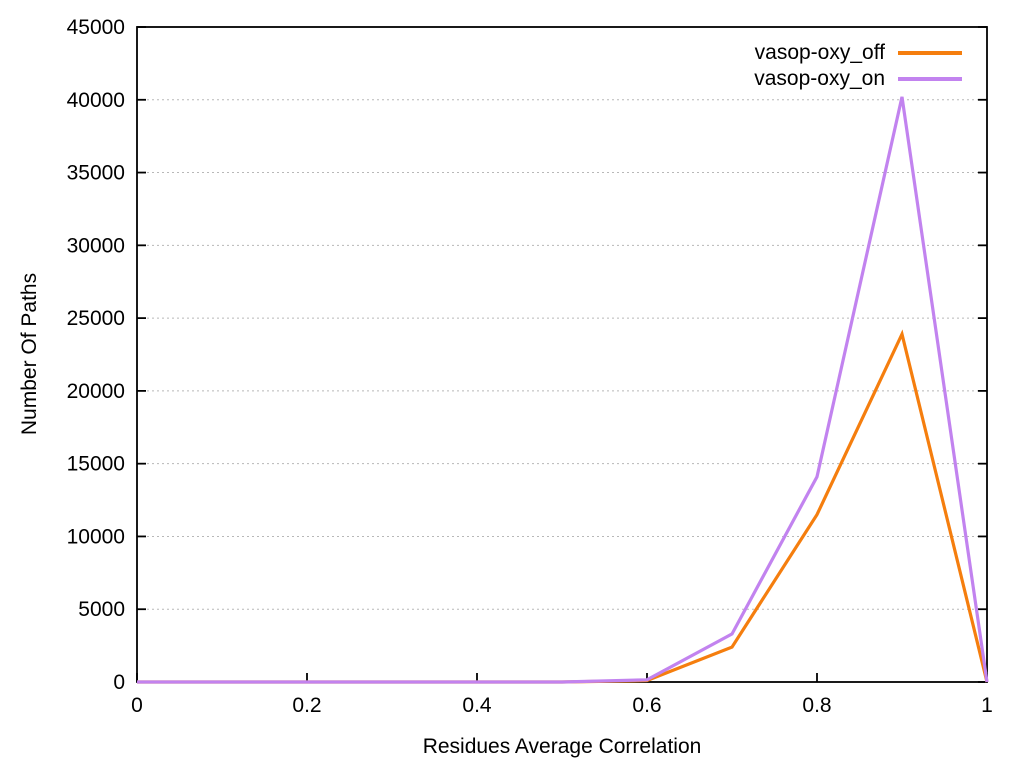  What do you see at coordinates (101, 609) in the screenshot?
I see `y-tick-label: 5000` at bounding box center [101, 609].